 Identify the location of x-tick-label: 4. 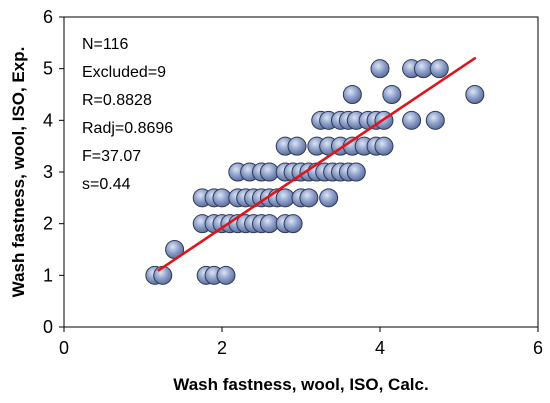
(380, 348).